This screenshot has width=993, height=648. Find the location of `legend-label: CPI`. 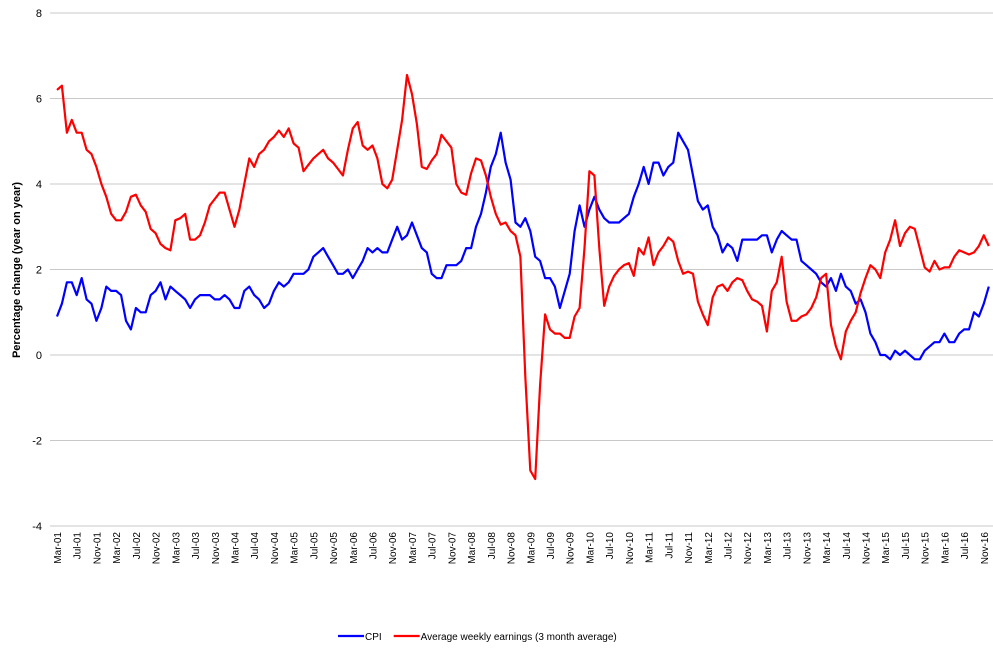

legend-label: CPI is located at coordinates (373, 637).